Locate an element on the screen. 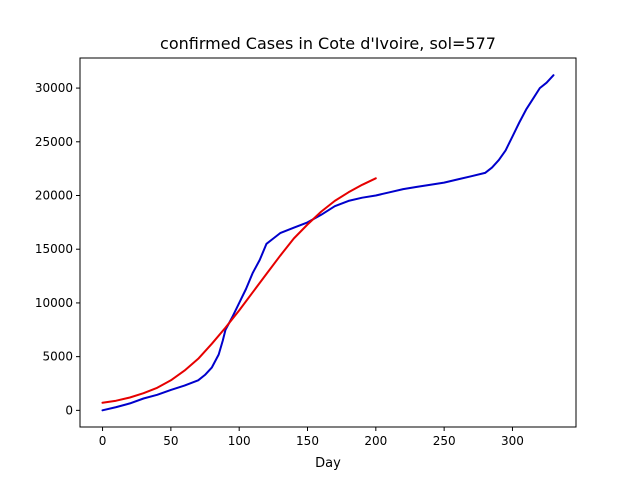 Image resolution: width=640 pixels, height=480 pixels. x-tick-label: 300 is located at coordinates (512, 441).